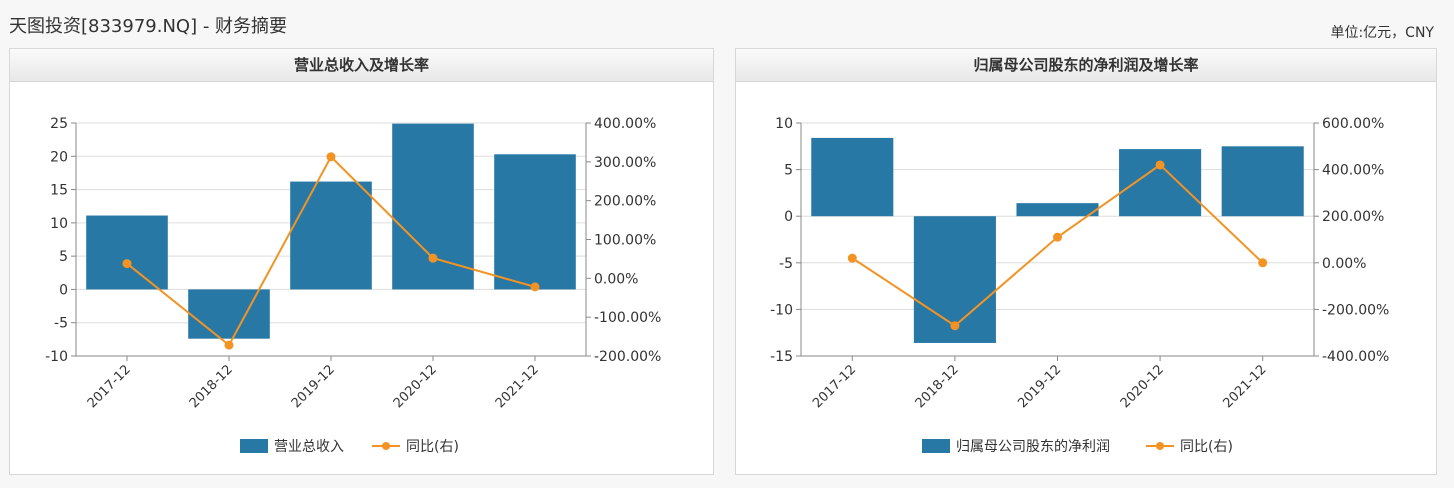 This screenshot has height=488, width=1454. What do you see at coordinates (616, 279) in the screenshot?
I see `chart0-right-tick-label: 0.00%` at bounding box center [616, 279].